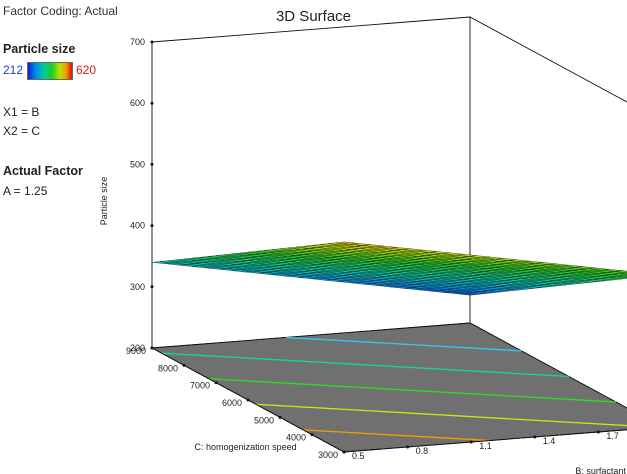 Image resolution: width=627 pixels, height=474 pixels. What do you see at coordinates (13, 70) in the screenshot?
I see `legend-min-label: 212` at bounding box center [13, 70].